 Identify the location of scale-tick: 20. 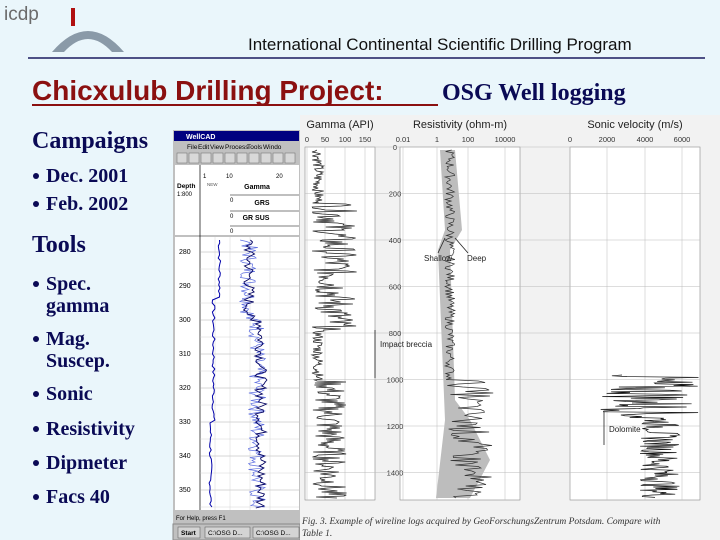
(279, 177).